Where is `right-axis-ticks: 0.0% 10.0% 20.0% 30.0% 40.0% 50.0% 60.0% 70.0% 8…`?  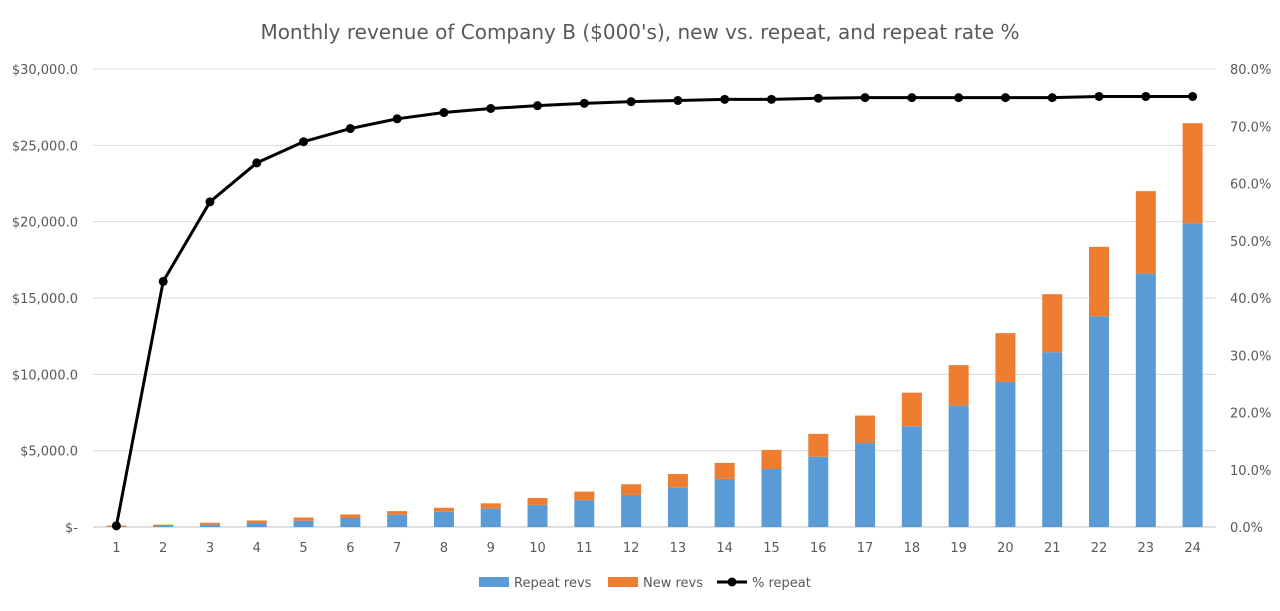
right-axis-ticks: 0.0% 10.0% 20.0% 30.0% 40.0% 50.0% 60.0% 70.0% 8… is located at coordinates (1250, 299).